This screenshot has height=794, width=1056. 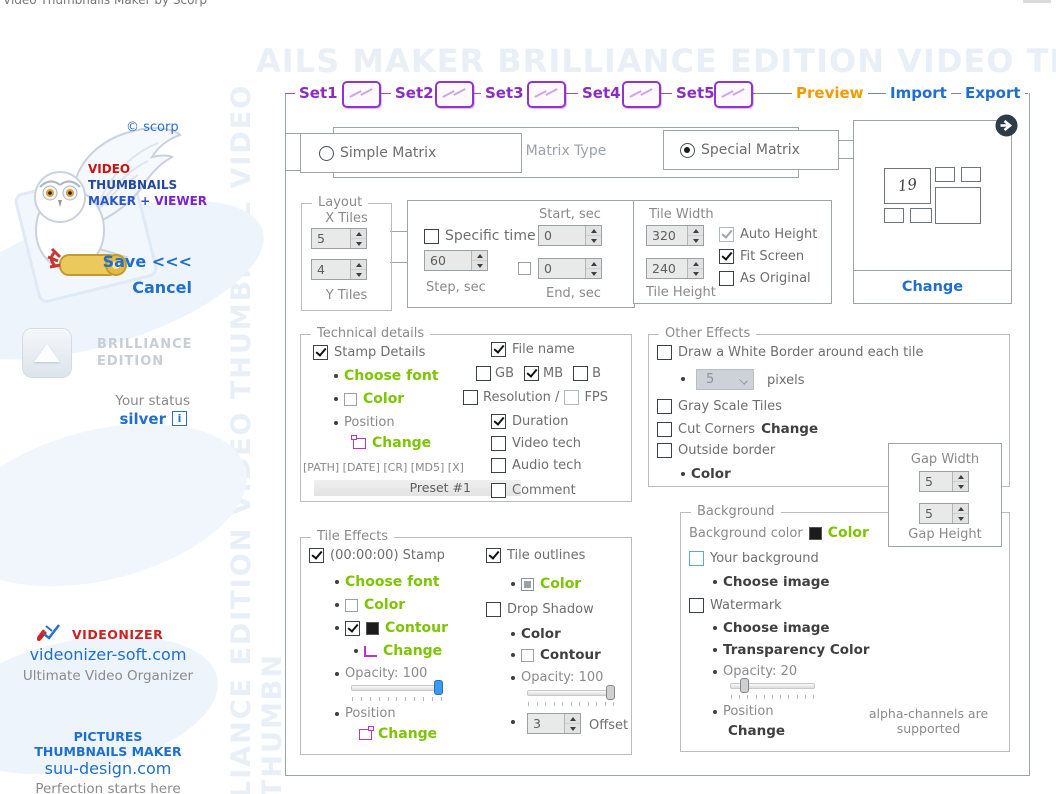 I want to click on white-border-checkbox, so click(x=664, y=352).